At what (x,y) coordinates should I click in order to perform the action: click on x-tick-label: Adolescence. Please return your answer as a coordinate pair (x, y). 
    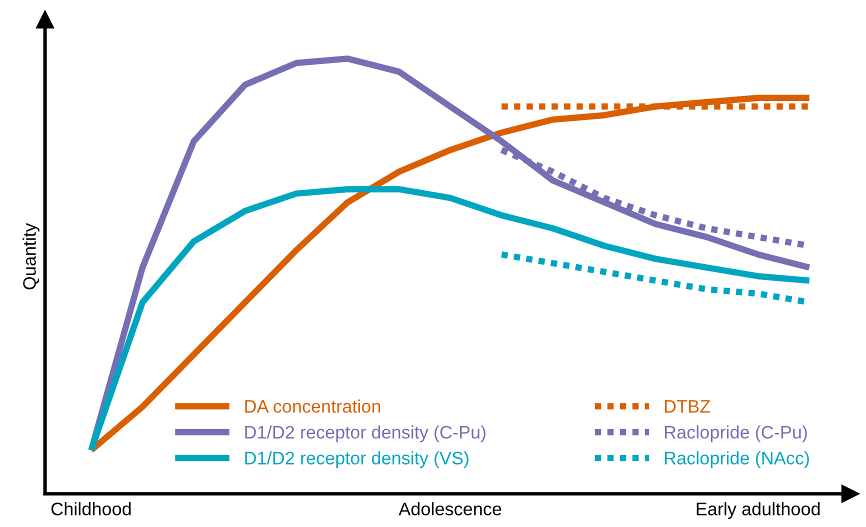
    Looking at the image, I should click on (450, 509).